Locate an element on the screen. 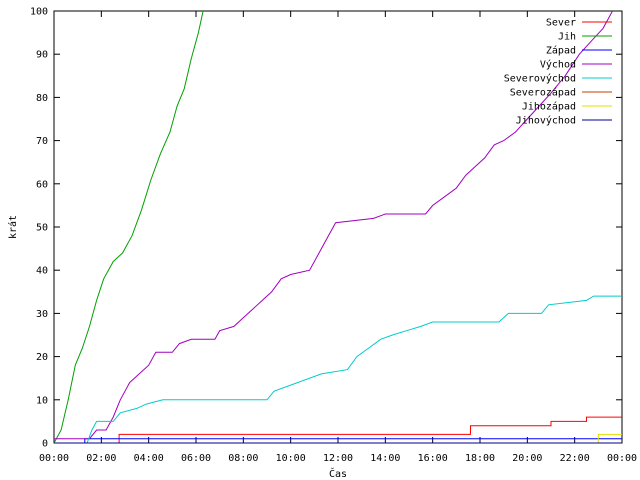 The width and height of the screenshot is (640, 480). legend-label: Jih is located at coordinates (567, 37).